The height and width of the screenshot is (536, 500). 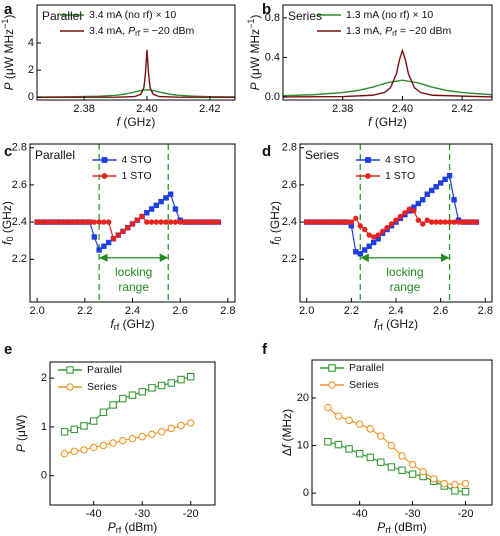 I want to click on x-tick-label: 2.0, so click(x=306, y=311).